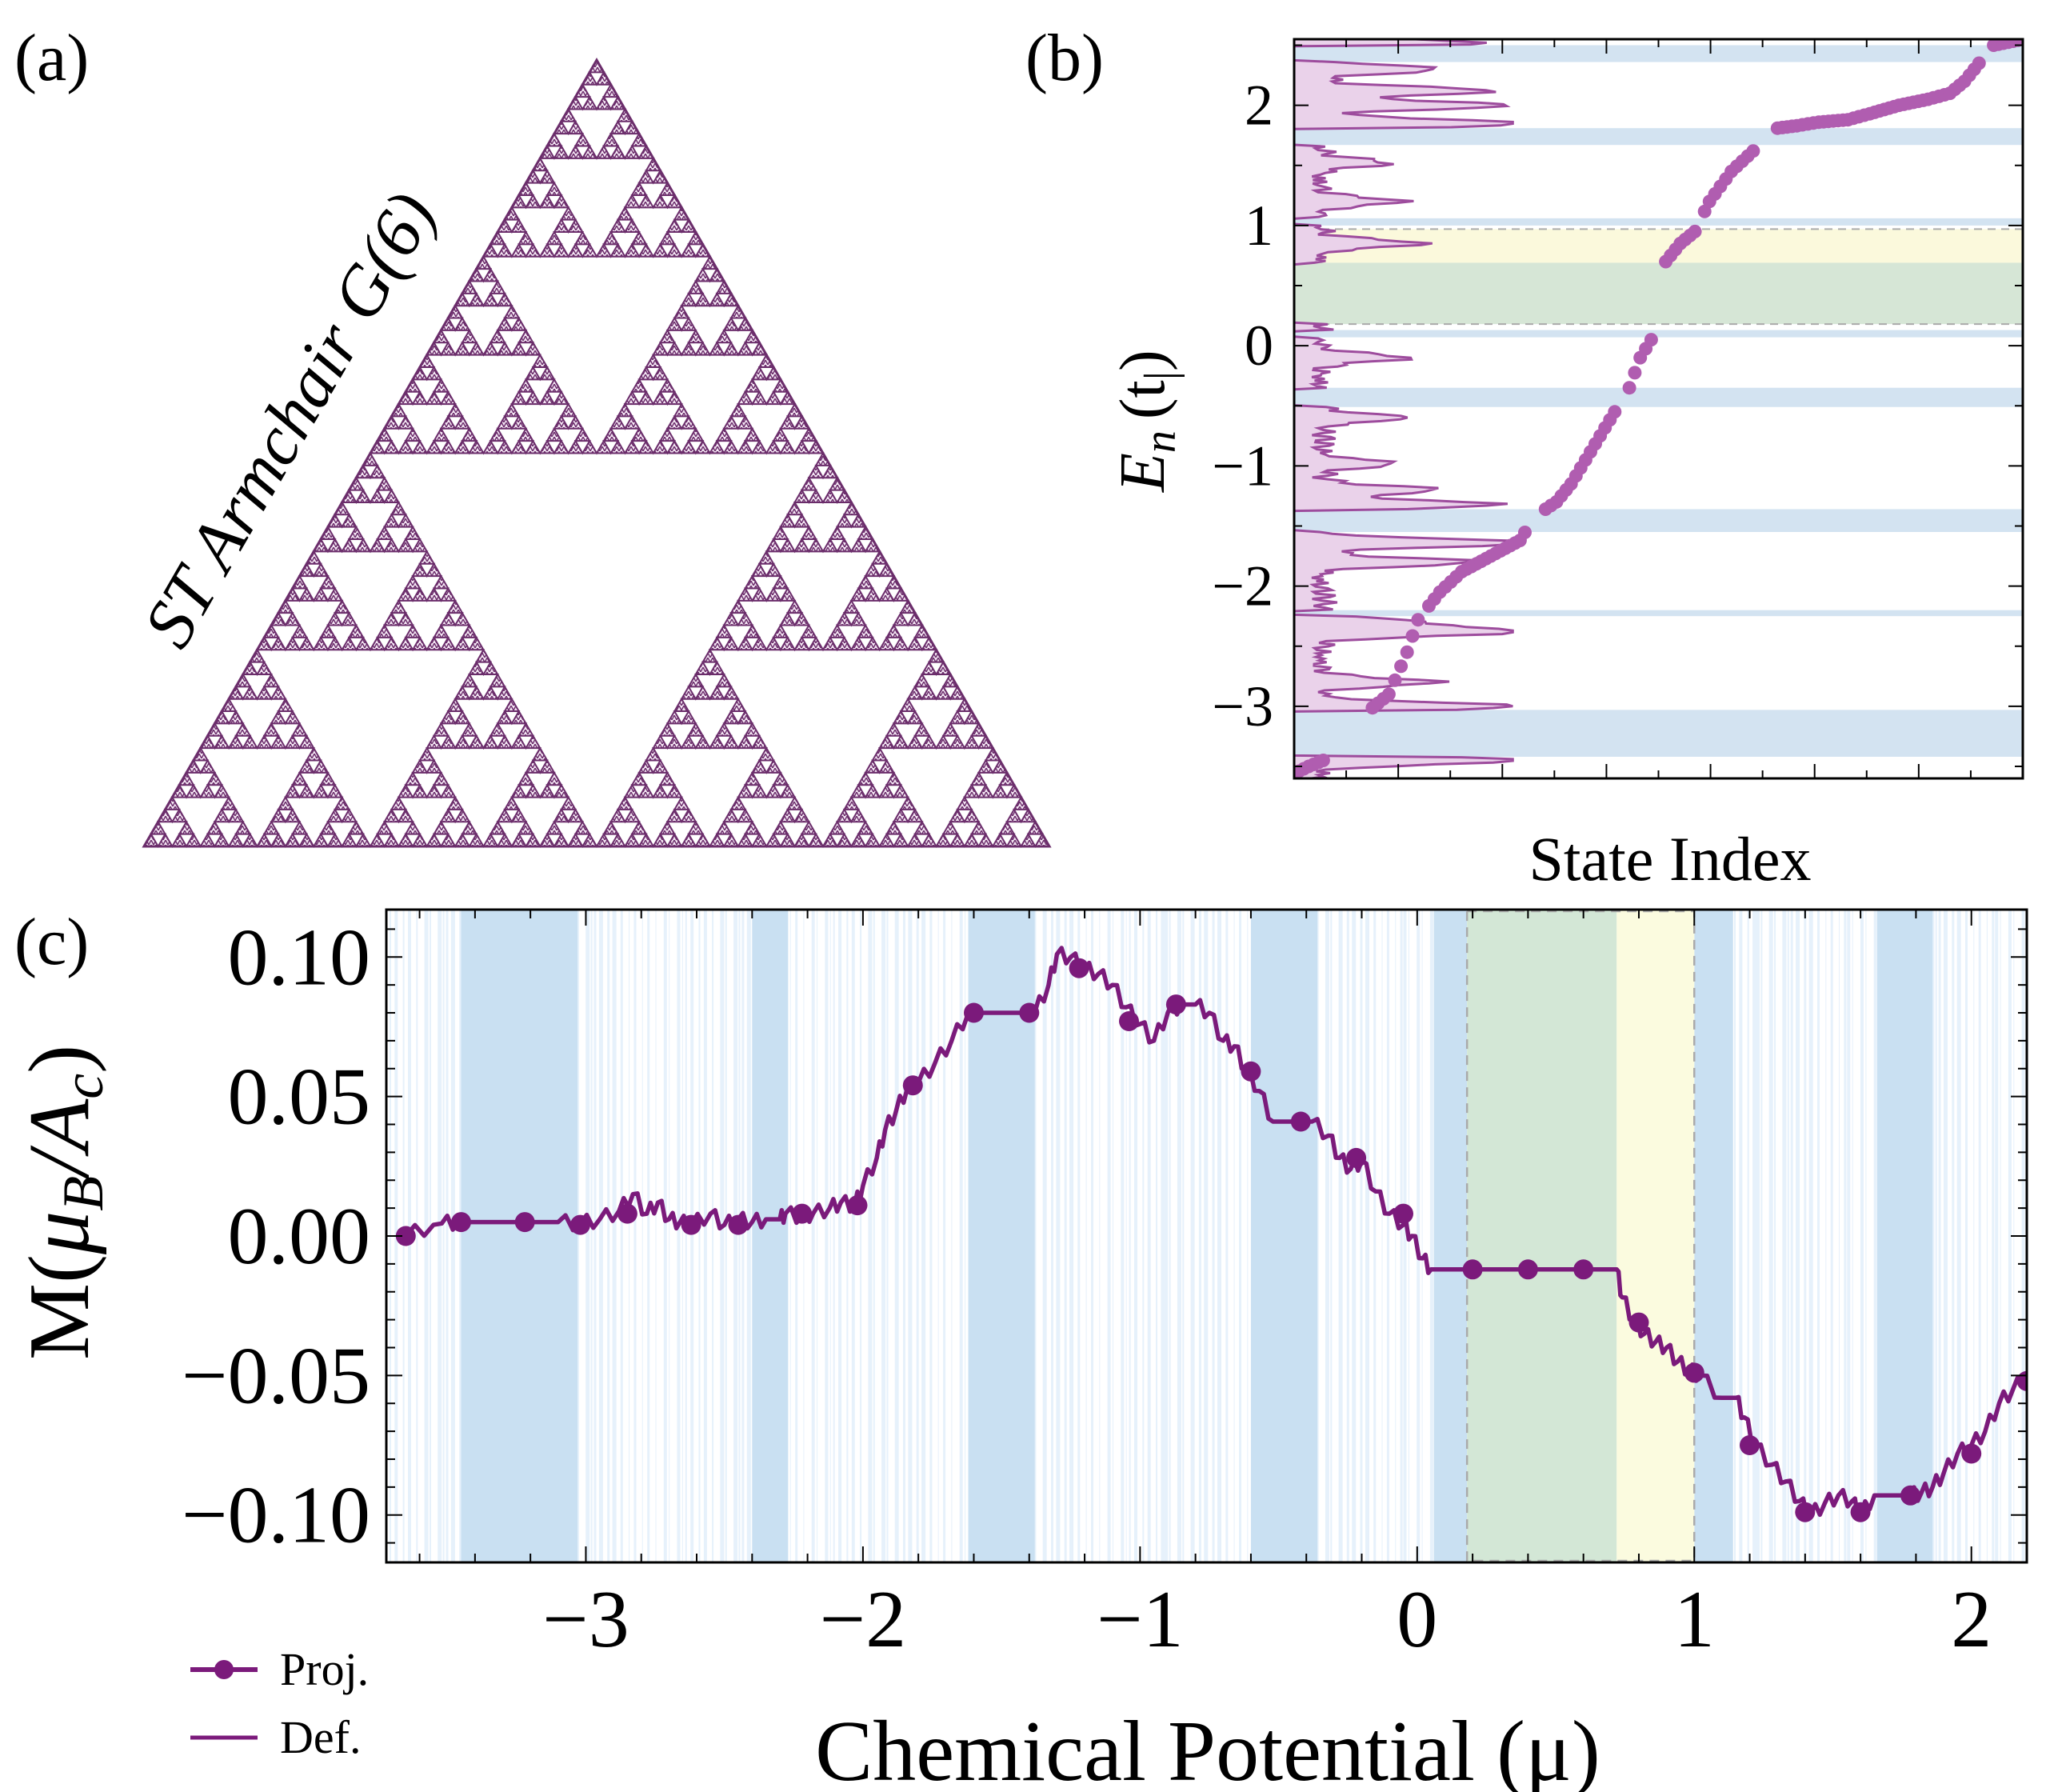 This screenshot has width=2046, height=1792. I want to click on green-band, so click(1542, 1236).